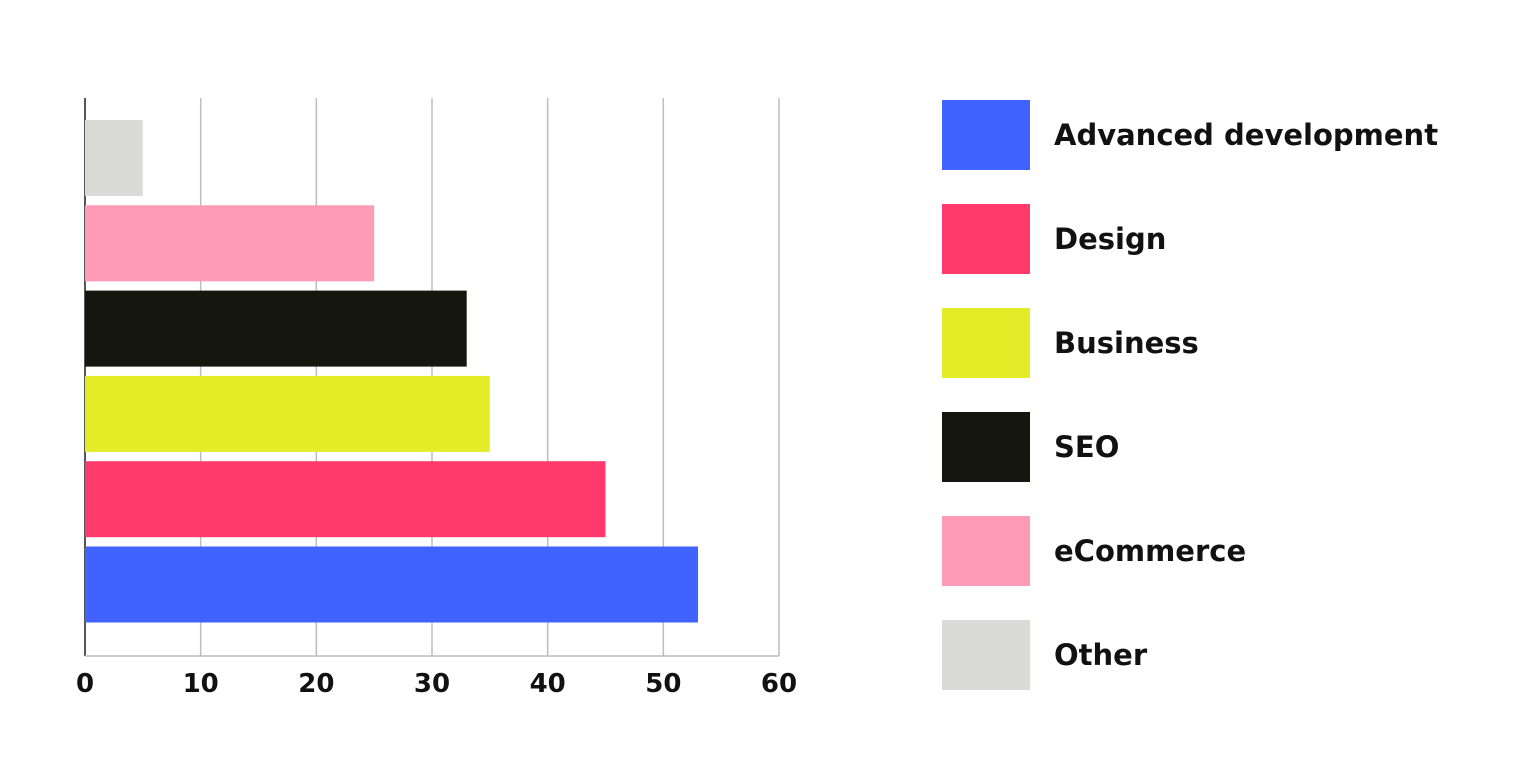  What do you see at coordinates (1190, 239) in the screenshot?
I see `legend-item-design: Design` at bounding box center [1190, 239].